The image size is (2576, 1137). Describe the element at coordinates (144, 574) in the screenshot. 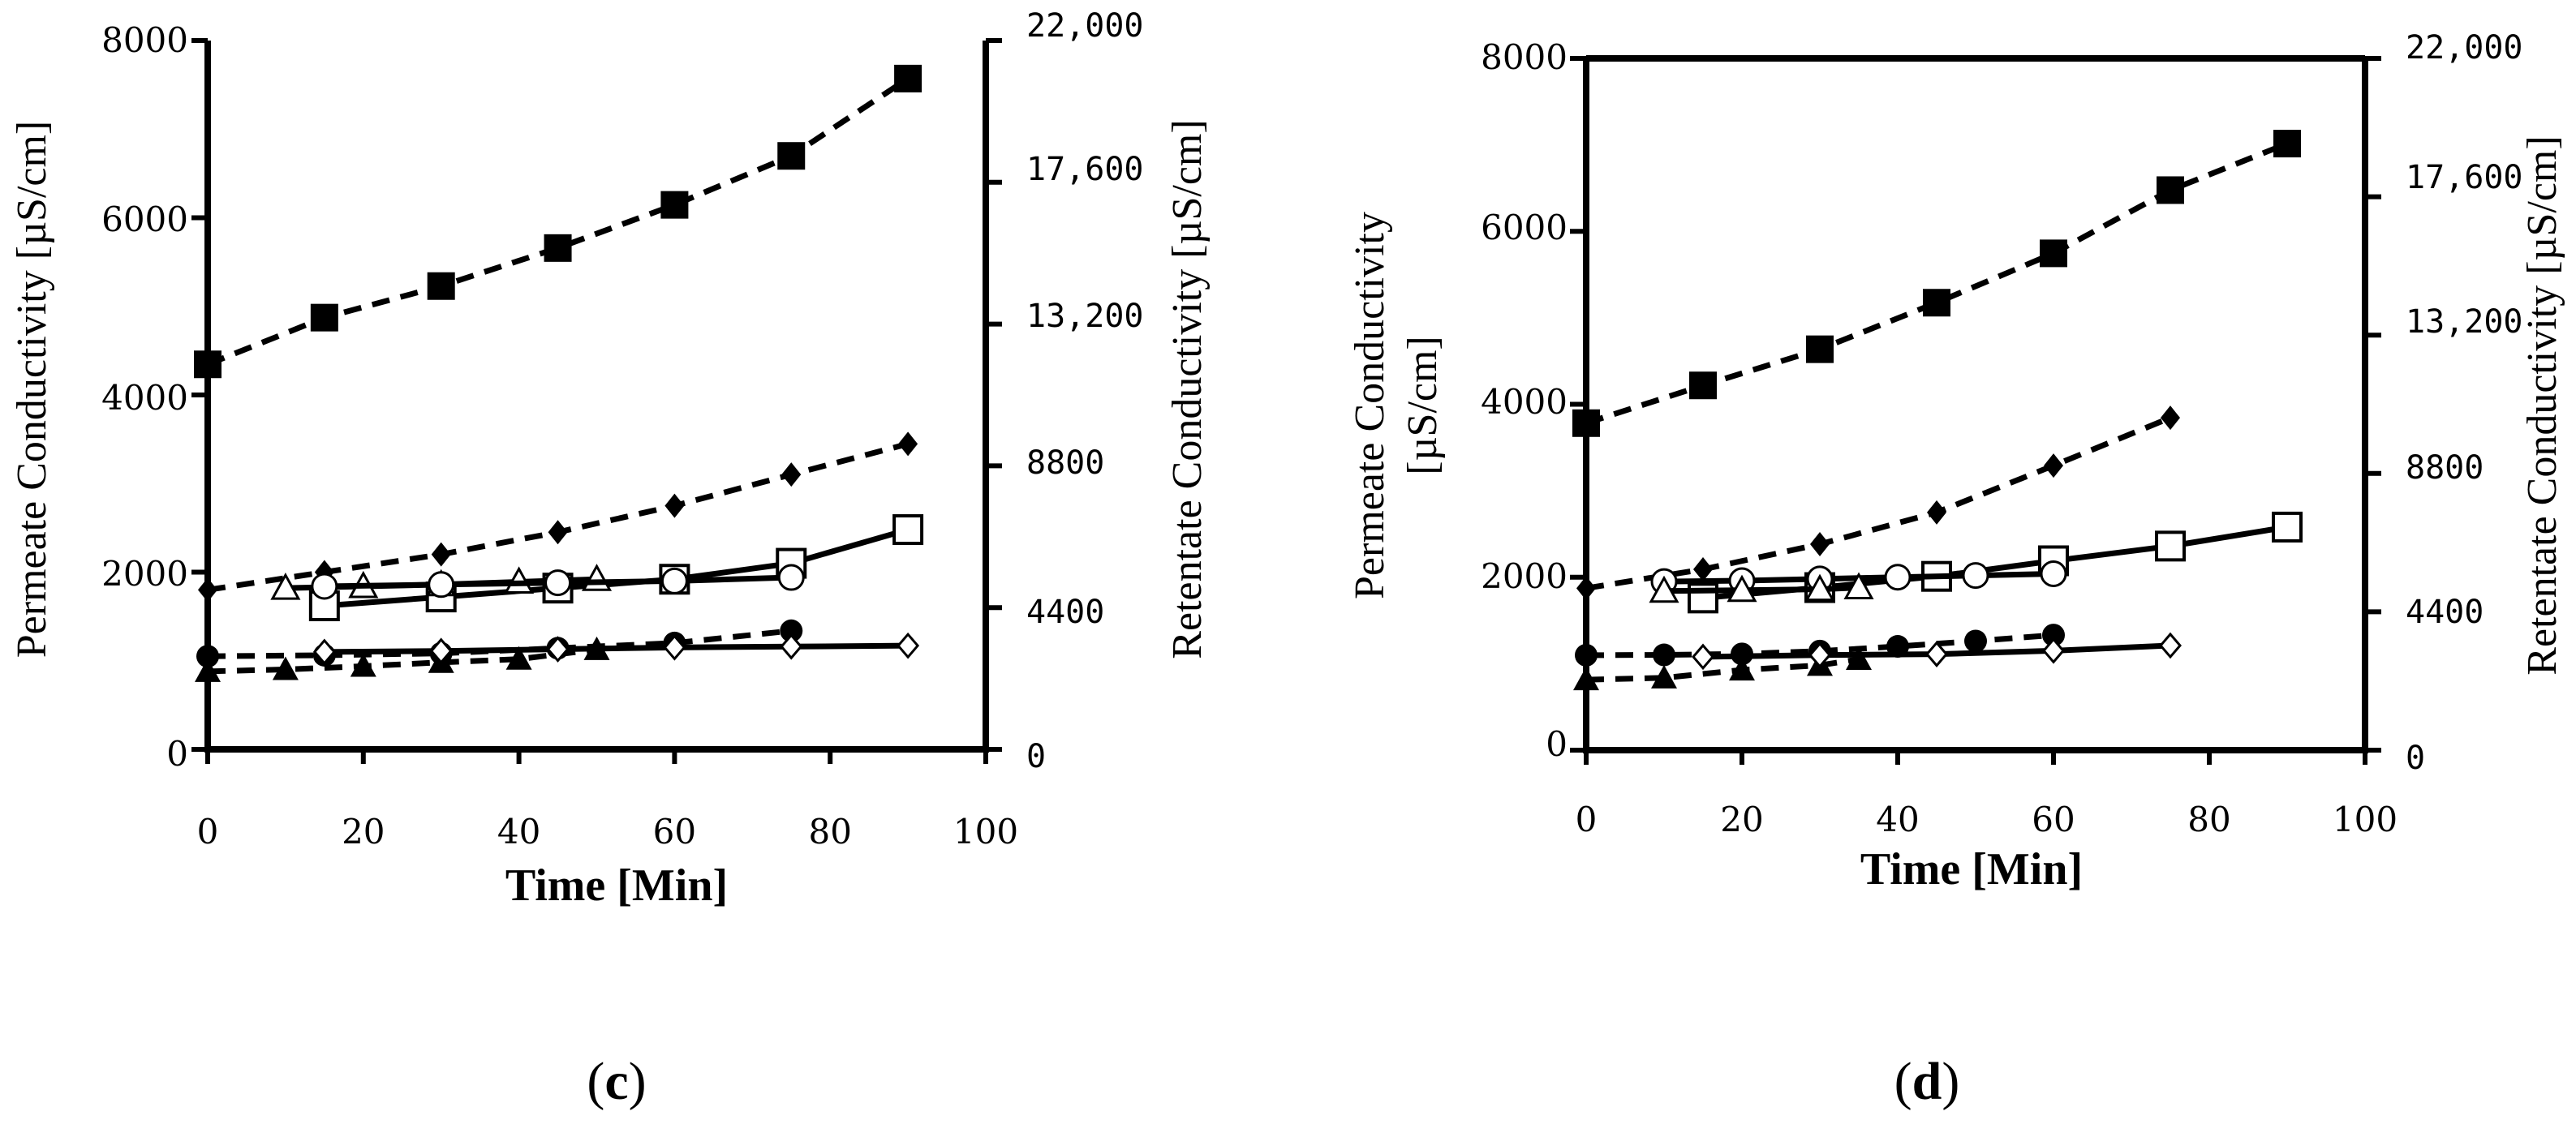

I see `y-left-tick-label: 2000` at that location.